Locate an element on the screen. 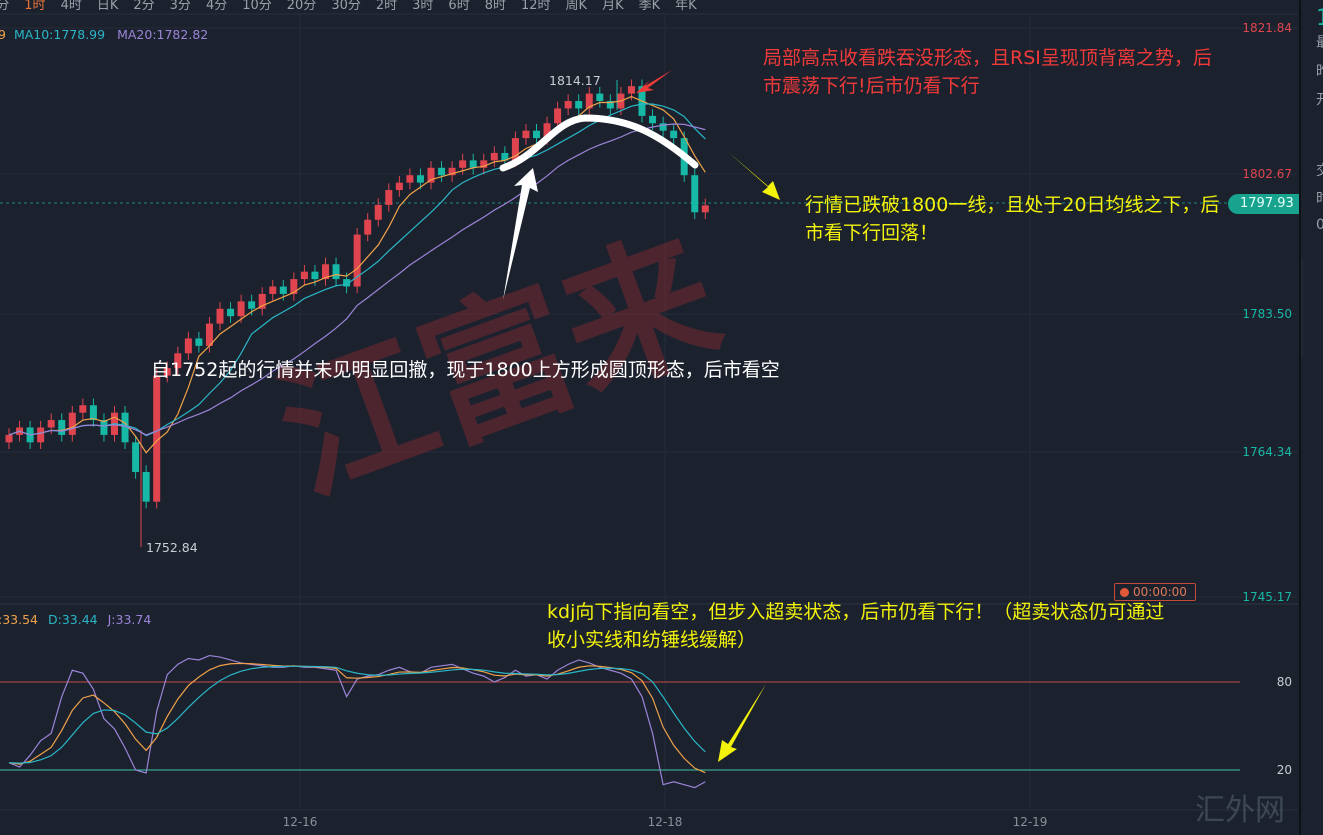 Image resolution: width=1323 pixels, height=835 pixels. ma-legend: 9 MA10:1778.99 MA20:1782.82 is located at coordinates (104, 34).